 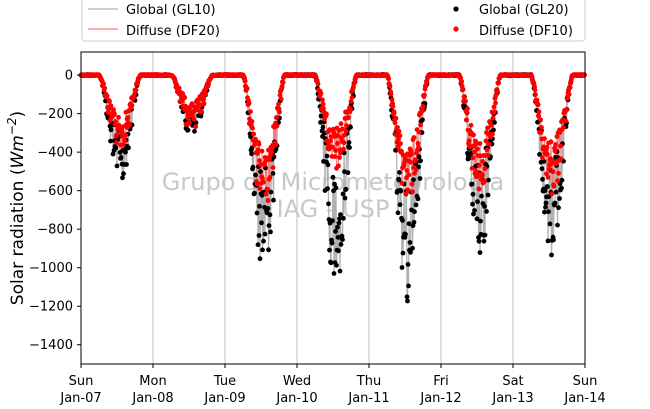 I want to click on x-tick-day: Sun, so click(x=585, y=381).